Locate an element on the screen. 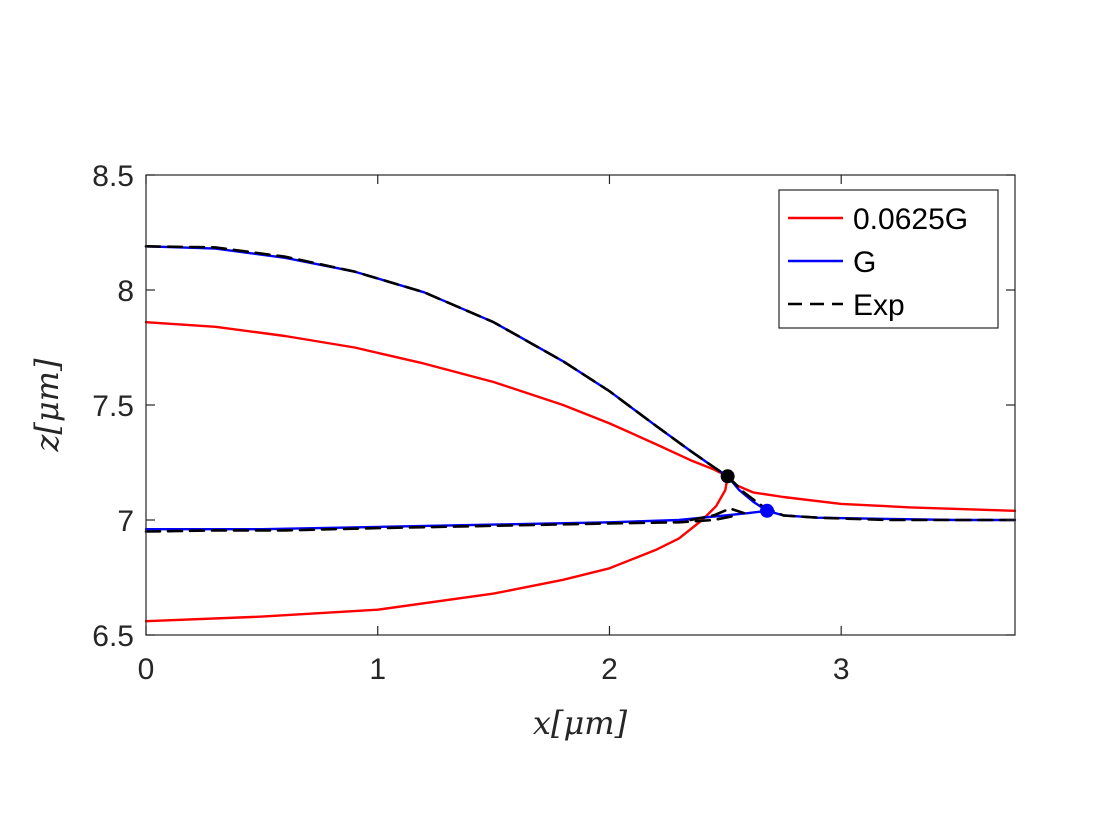 This screenshot has height=840, width=1120. y-tick-label: 7 is located at coordinates (125, 521).